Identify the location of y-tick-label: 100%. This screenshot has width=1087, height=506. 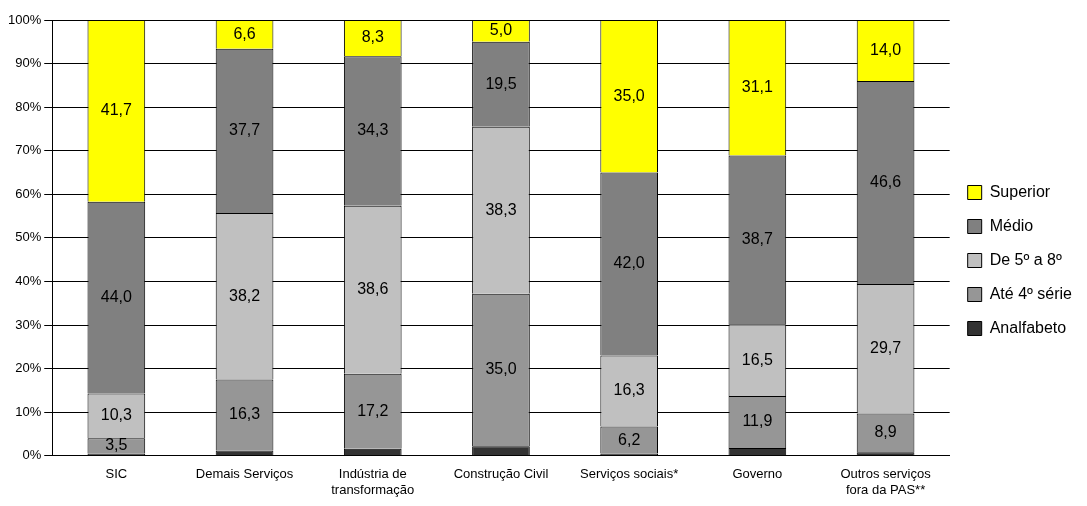
(25, 19).